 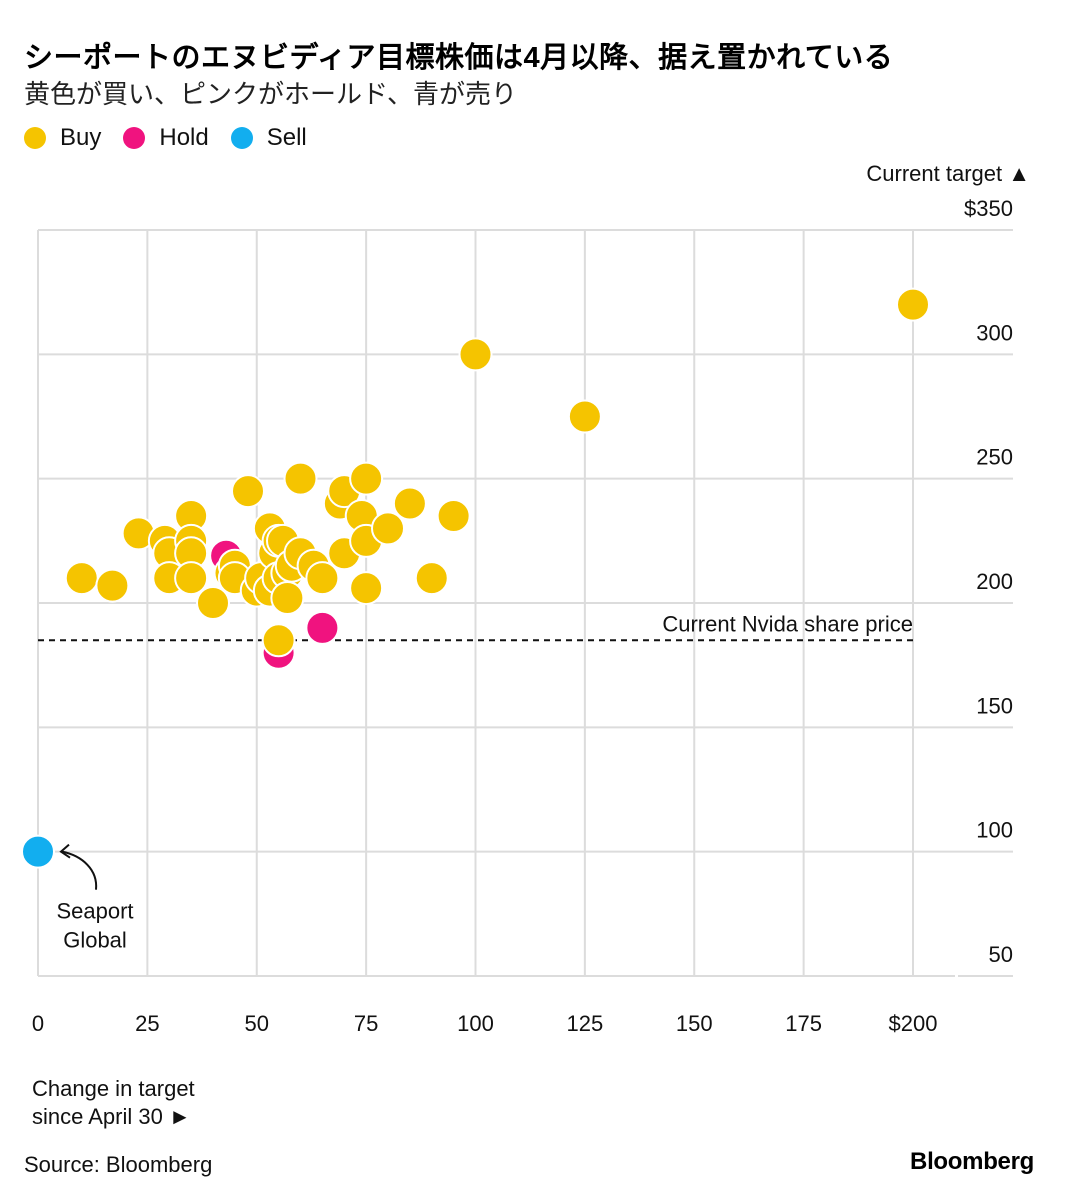 I want to click on chart-title: シーポートのエヌビディア目標株価は4月以降、据え置かれている, so click(x=459, y=58).